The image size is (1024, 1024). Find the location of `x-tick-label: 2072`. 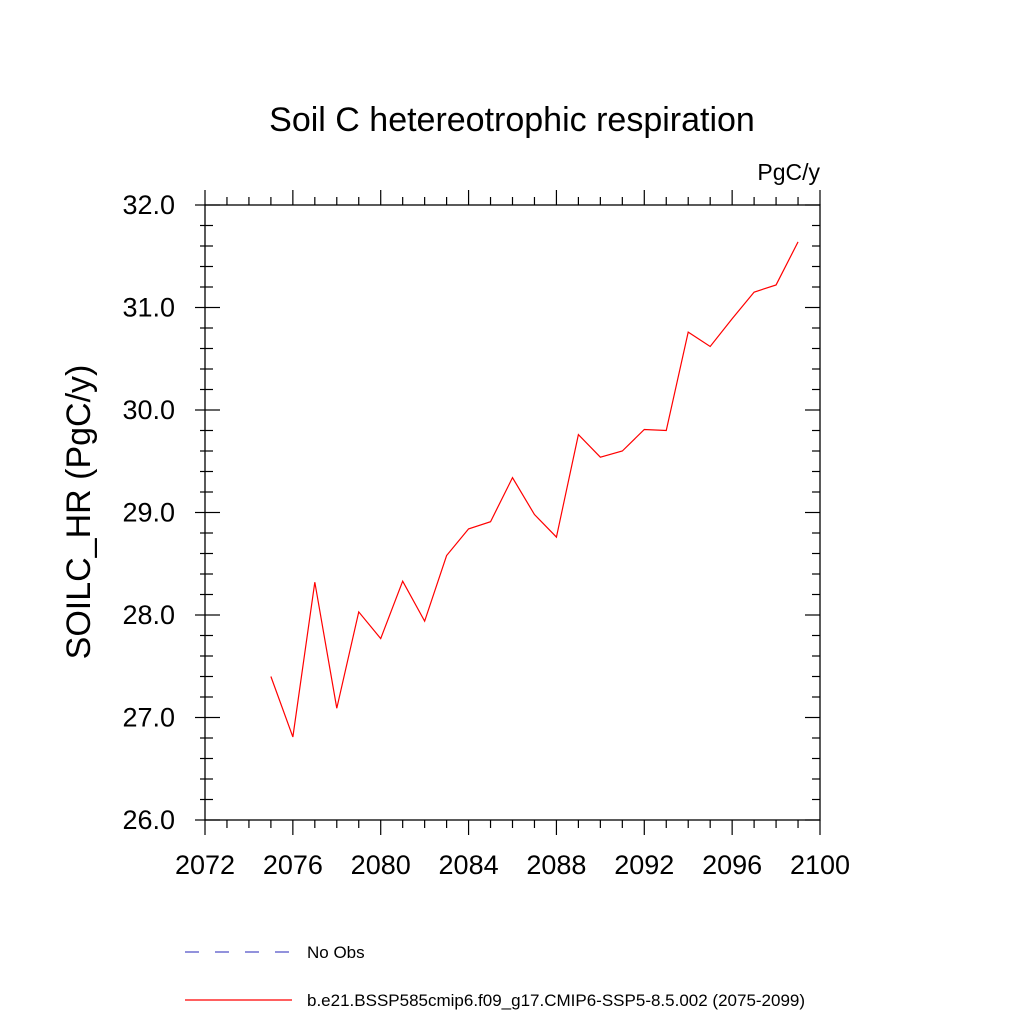

x-tick-label: 2072 is located at coordinates (205, 865).